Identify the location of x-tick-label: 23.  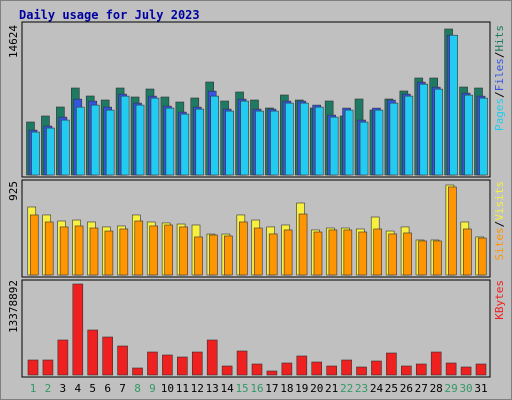
(361, 388).